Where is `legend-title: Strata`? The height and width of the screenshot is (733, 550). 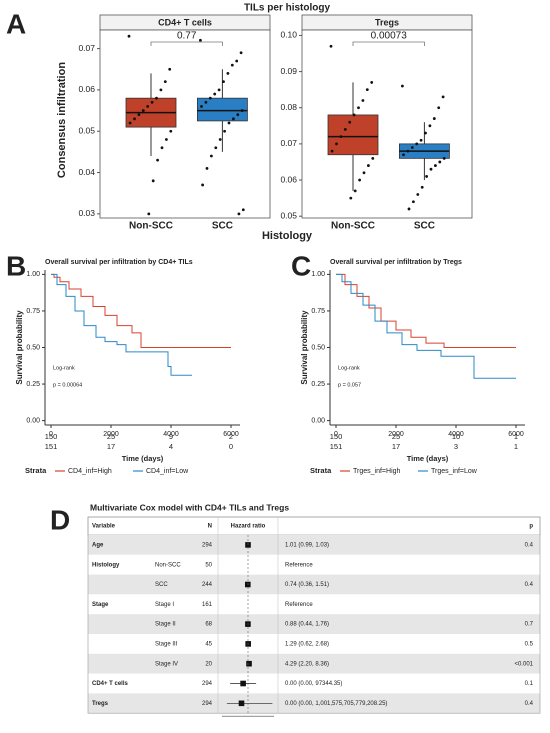
legend-title: Strata is located at coordinates (36, 470).